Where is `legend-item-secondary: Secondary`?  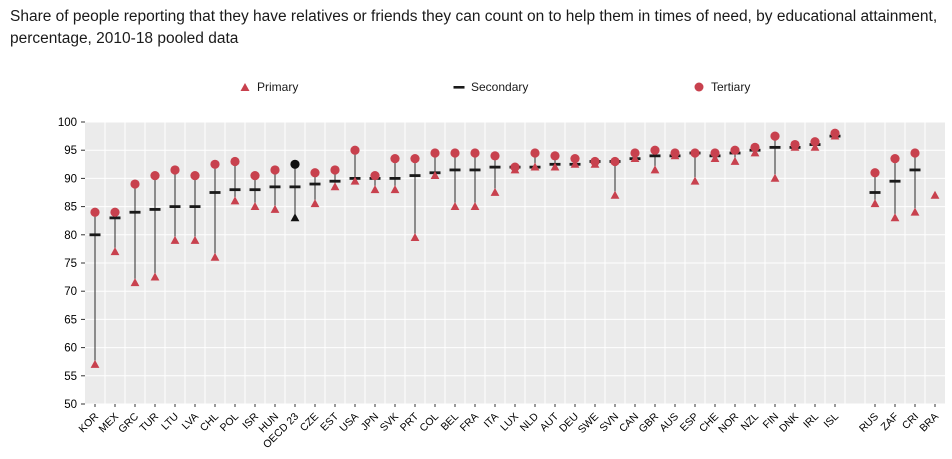 legend-item-secondary: Secondary is located at coordinates (490, 87).